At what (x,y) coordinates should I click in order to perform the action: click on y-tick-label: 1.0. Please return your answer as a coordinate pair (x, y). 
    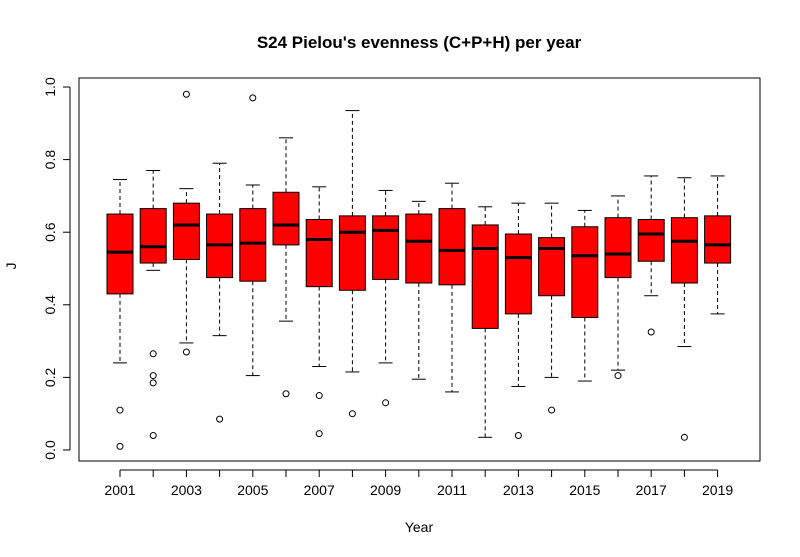
    Looking at the image, I should click on (50, 87).